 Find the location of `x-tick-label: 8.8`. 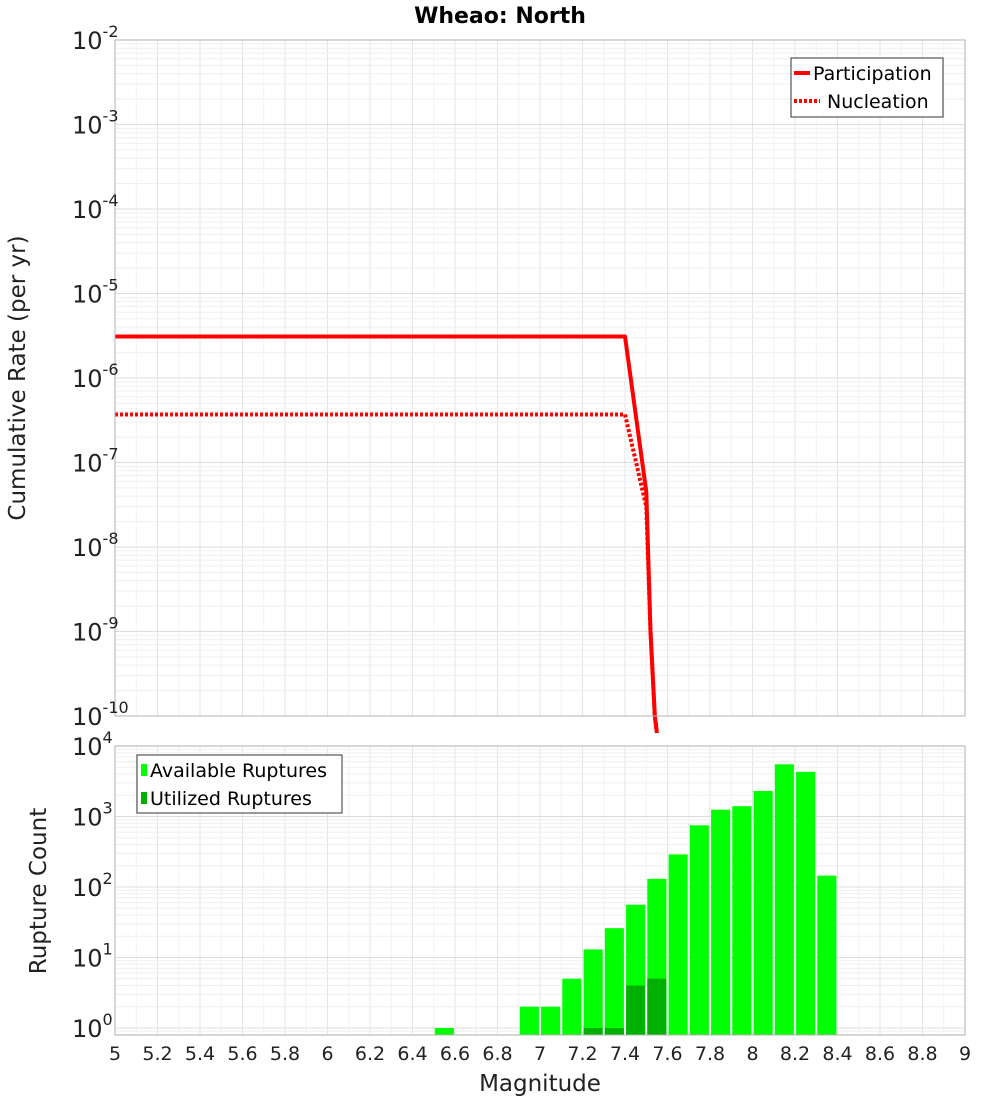

x-tick-label: 8.8 is located at coordinates (922, 1054).